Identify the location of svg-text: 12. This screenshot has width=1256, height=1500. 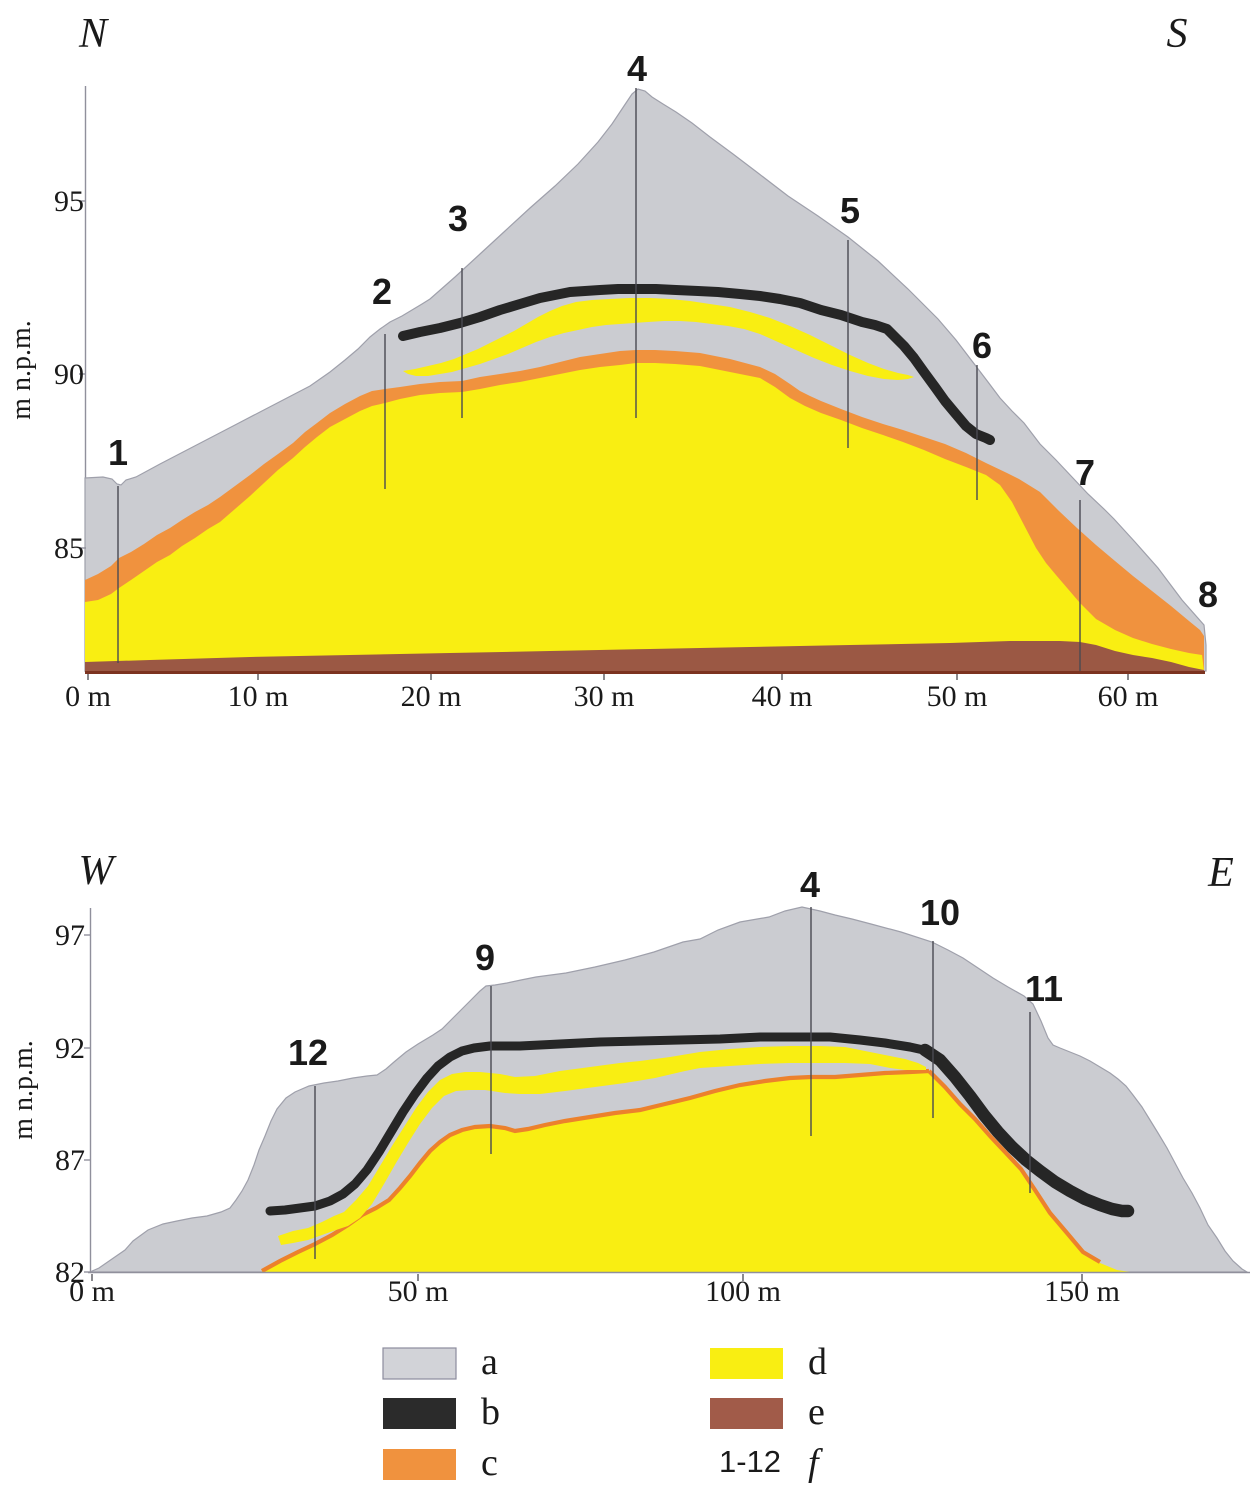
(308, 1052).